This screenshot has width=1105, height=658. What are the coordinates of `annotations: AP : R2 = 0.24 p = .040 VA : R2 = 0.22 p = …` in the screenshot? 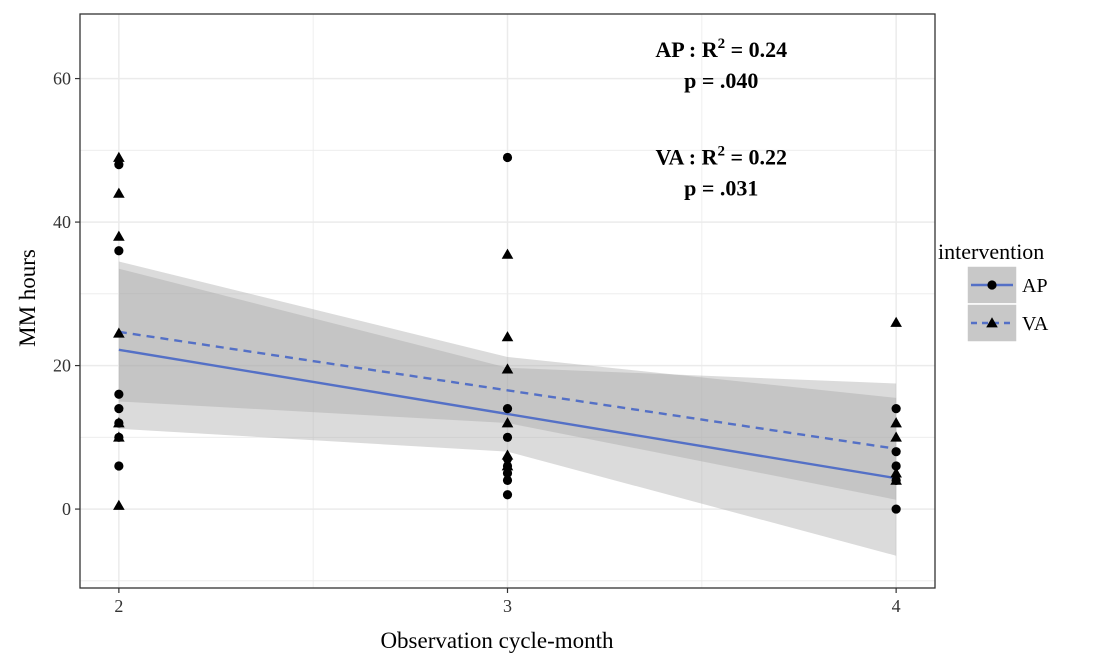 It's located at (721, 118).